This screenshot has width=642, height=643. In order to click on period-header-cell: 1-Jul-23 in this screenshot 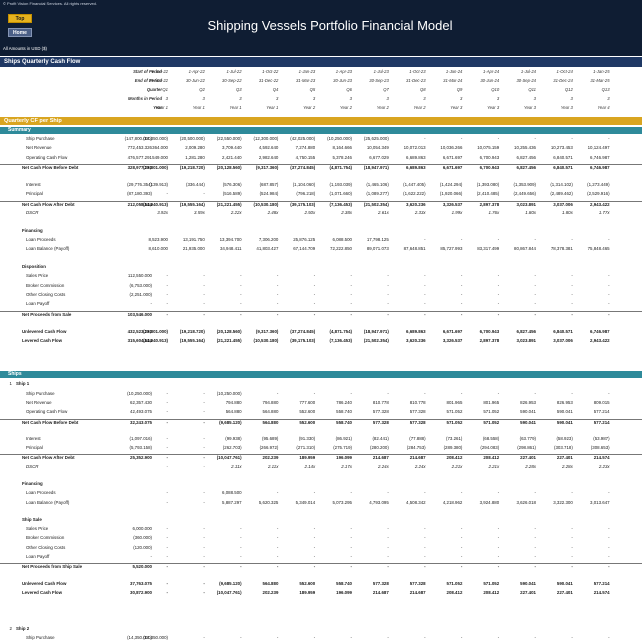, I will do `click(381, 71)`.